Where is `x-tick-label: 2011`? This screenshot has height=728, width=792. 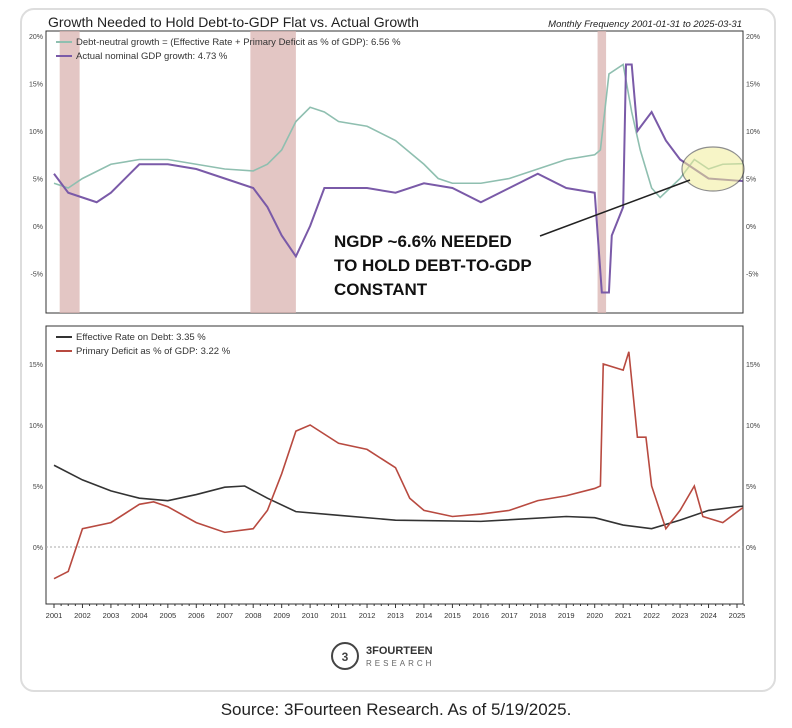 x-tick-label: 2011 is located at coordinates (339, 615).